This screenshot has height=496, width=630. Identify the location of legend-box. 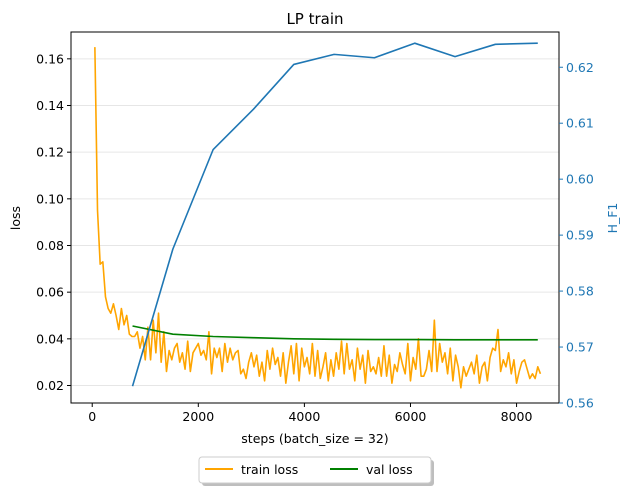
(315, 470).